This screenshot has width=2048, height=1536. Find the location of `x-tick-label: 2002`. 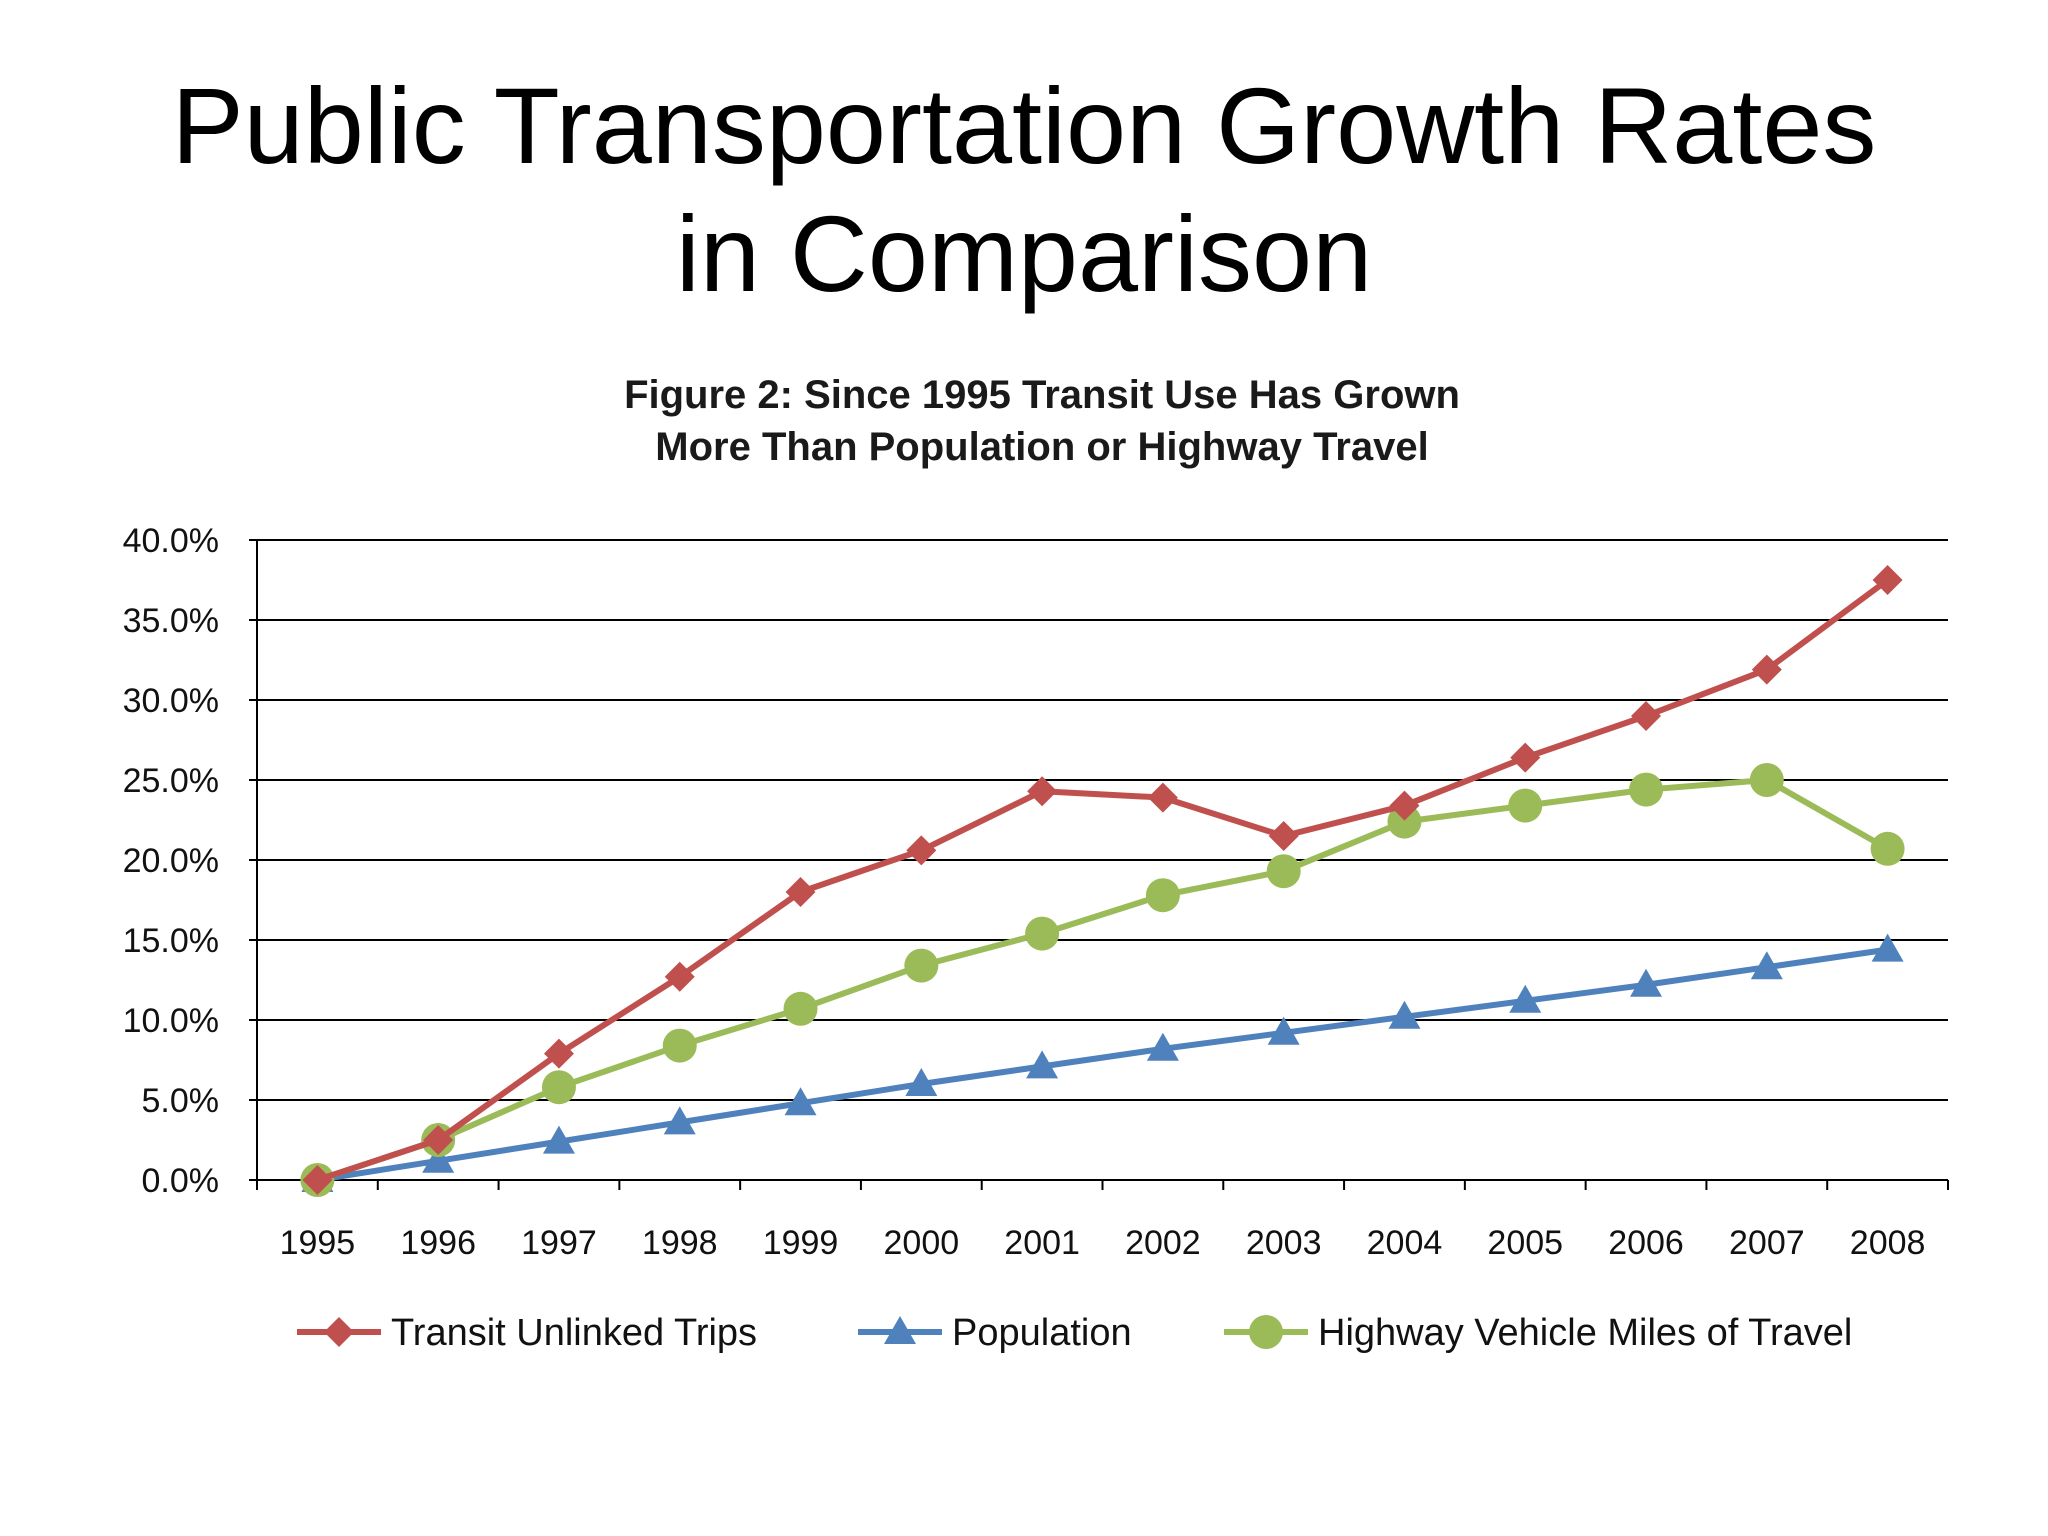

x-tick-label: 2002 is located at coordinates (1163, 1243).